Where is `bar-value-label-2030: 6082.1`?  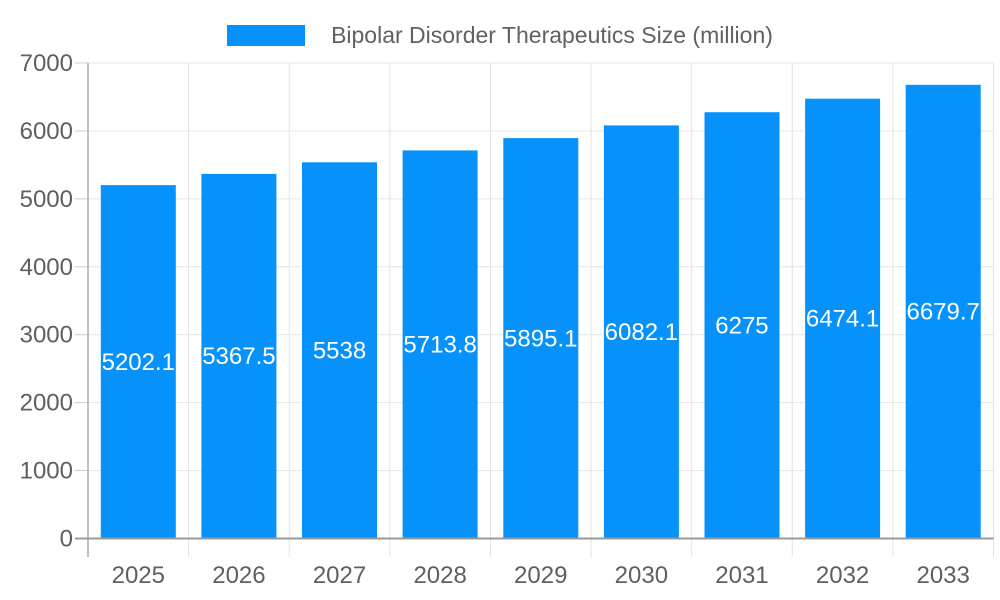 bar-value-label-2030: 6082.1 is located at coordinates (641, 332).